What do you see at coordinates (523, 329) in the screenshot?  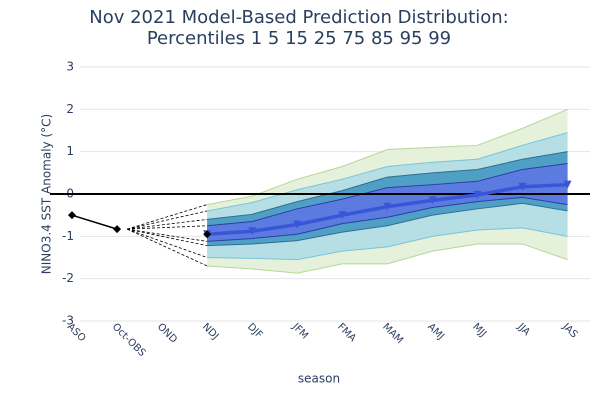 I see `x-tick-label: JJA` at bounding box center [523, 329].